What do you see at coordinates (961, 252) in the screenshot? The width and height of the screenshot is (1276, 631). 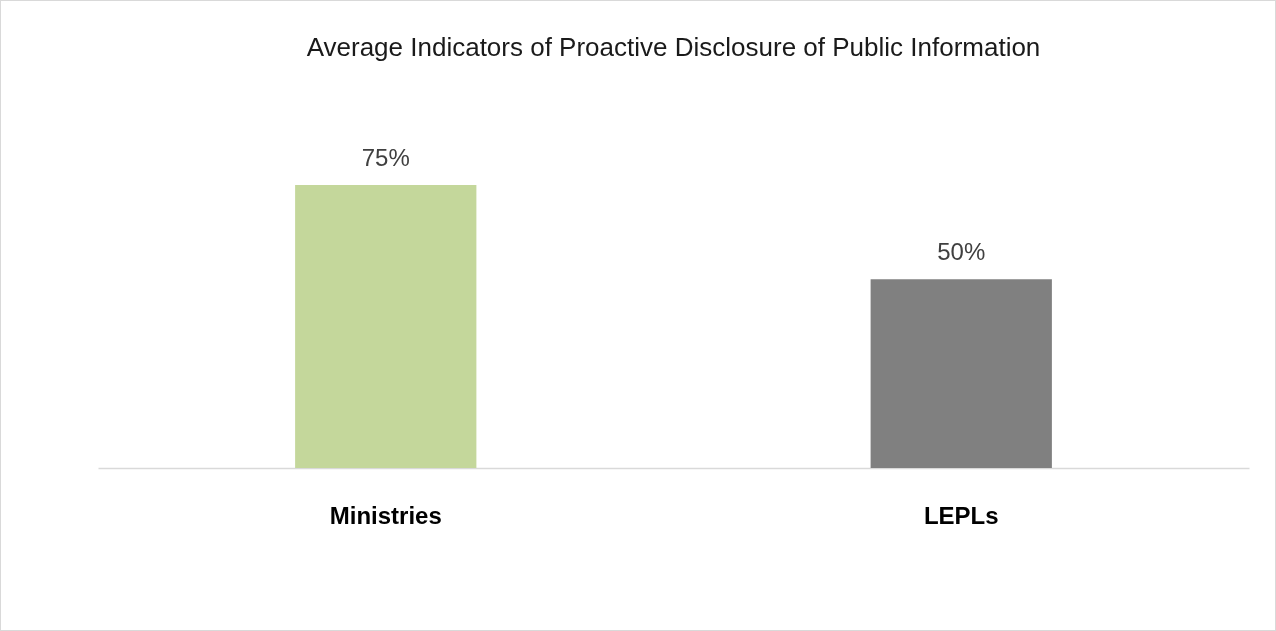 I see `data-label: 50%` at bounding box center [961, 252].